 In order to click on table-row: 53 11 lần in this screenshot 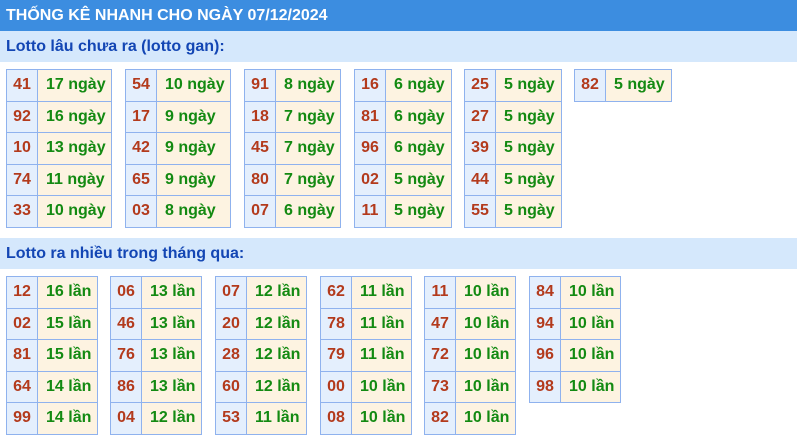, I will do `click(261, 418)`.